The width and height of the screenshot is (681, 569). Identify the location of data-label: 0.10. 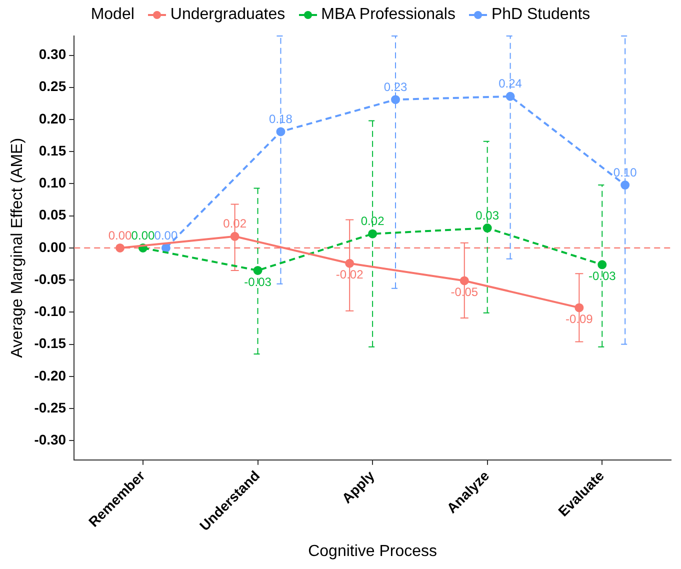
(625, 172).